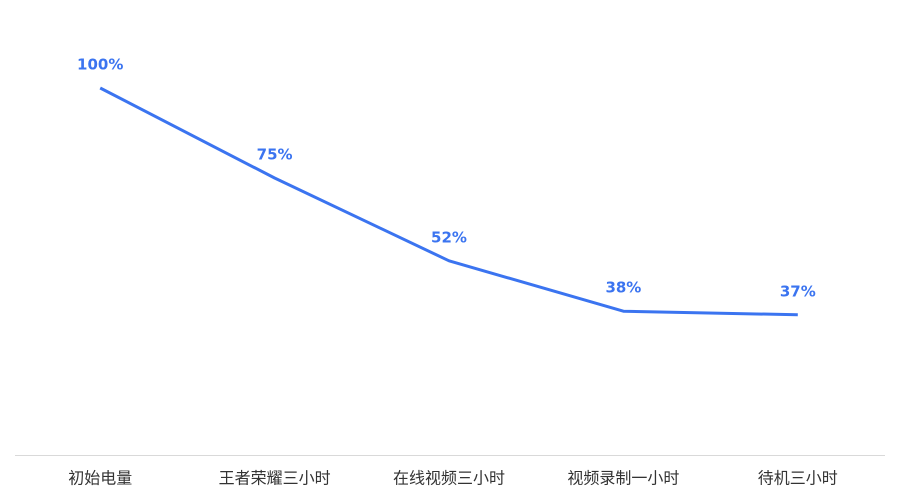 This screenshot has width=900, height=500. What do you see at coordinates (449, 237) in the screenshot?
I see `value-label: 52%` at bounding box center [449, 237].